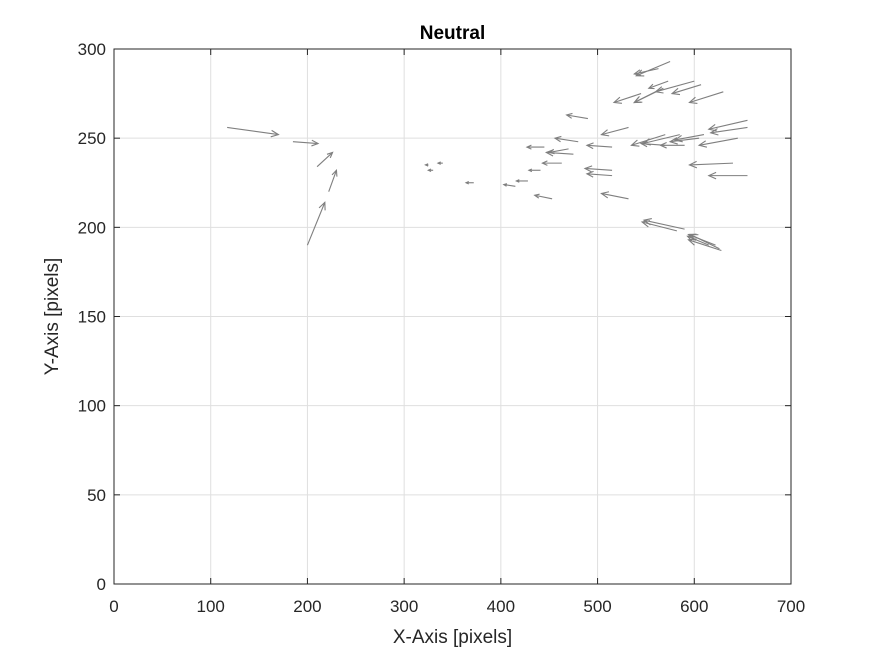 The width and height of the screenshot is (875, 656). What do you see at coordinates (404, 606) in the screenshot?
I see `x-tick-label: 300` at bounding box center [404, 606].